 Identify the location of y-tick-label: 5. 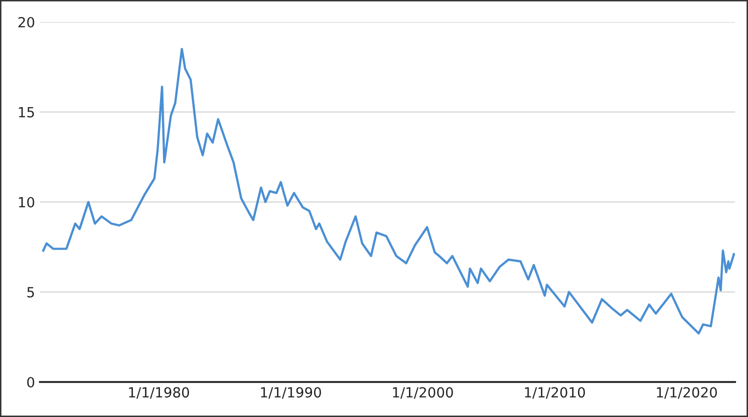
(30, 292).